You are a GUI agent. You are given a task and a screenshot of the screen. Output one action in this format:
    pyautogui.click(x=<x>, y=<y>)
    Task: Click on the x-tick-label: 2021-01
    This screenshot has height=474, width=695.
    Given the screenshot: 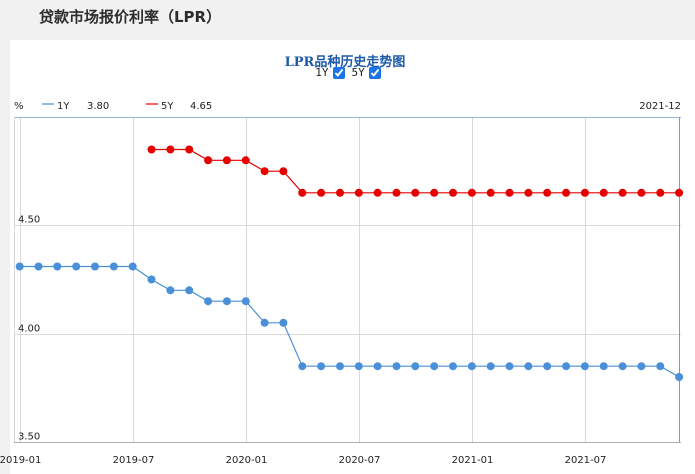 What is the action you would take?
    pyautogui.click(x=473, y=460)
    